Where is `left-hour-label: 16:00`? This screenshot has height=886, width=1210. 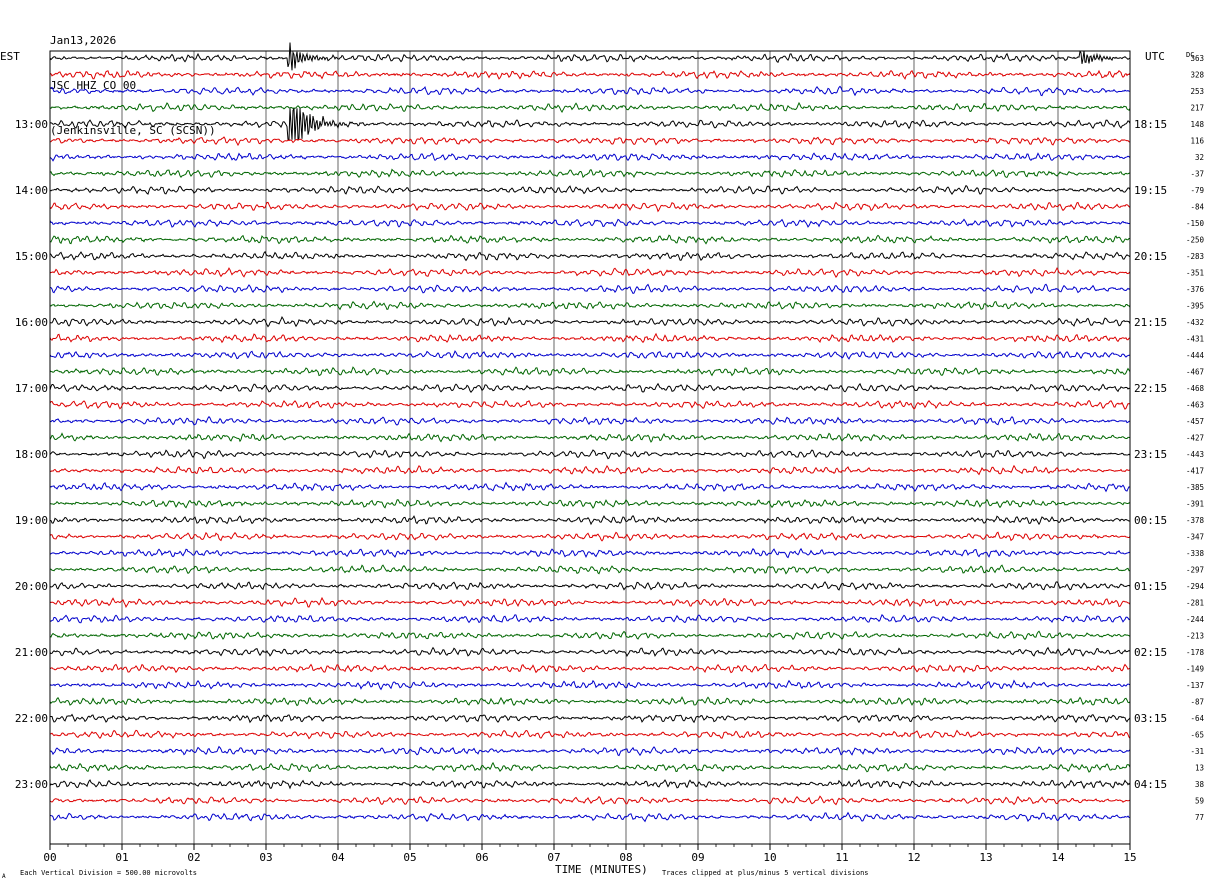 left-hour-label: 16:00 is located at coordinates (31, 322).